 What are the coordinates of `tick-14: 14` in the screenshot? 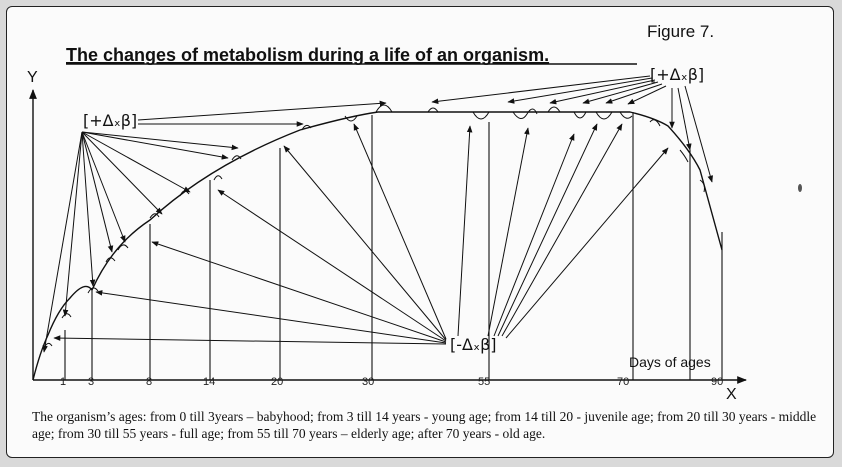 It's located at (209, 382).